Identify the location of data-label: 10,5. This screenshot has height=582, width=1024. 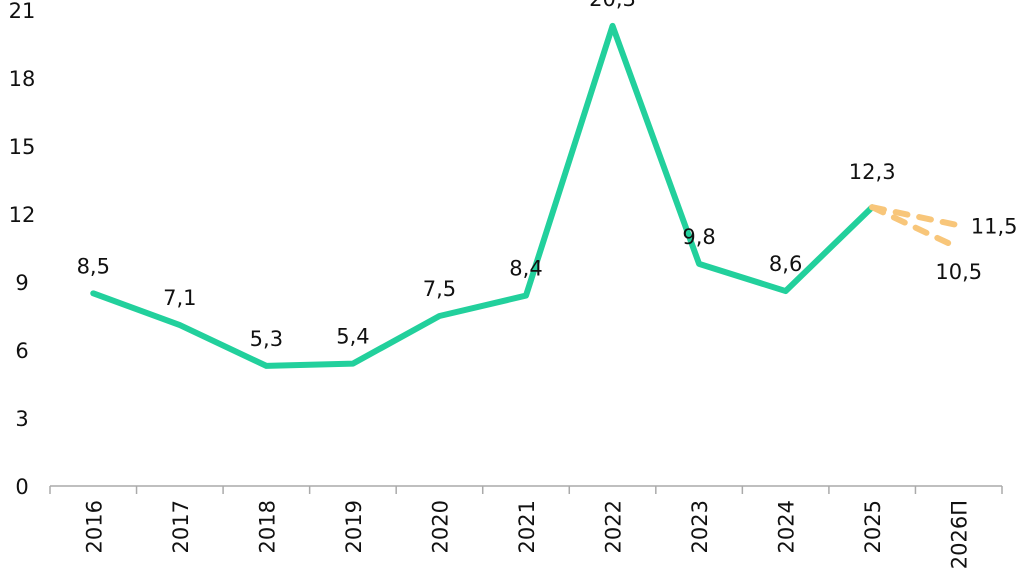
(958, 272).